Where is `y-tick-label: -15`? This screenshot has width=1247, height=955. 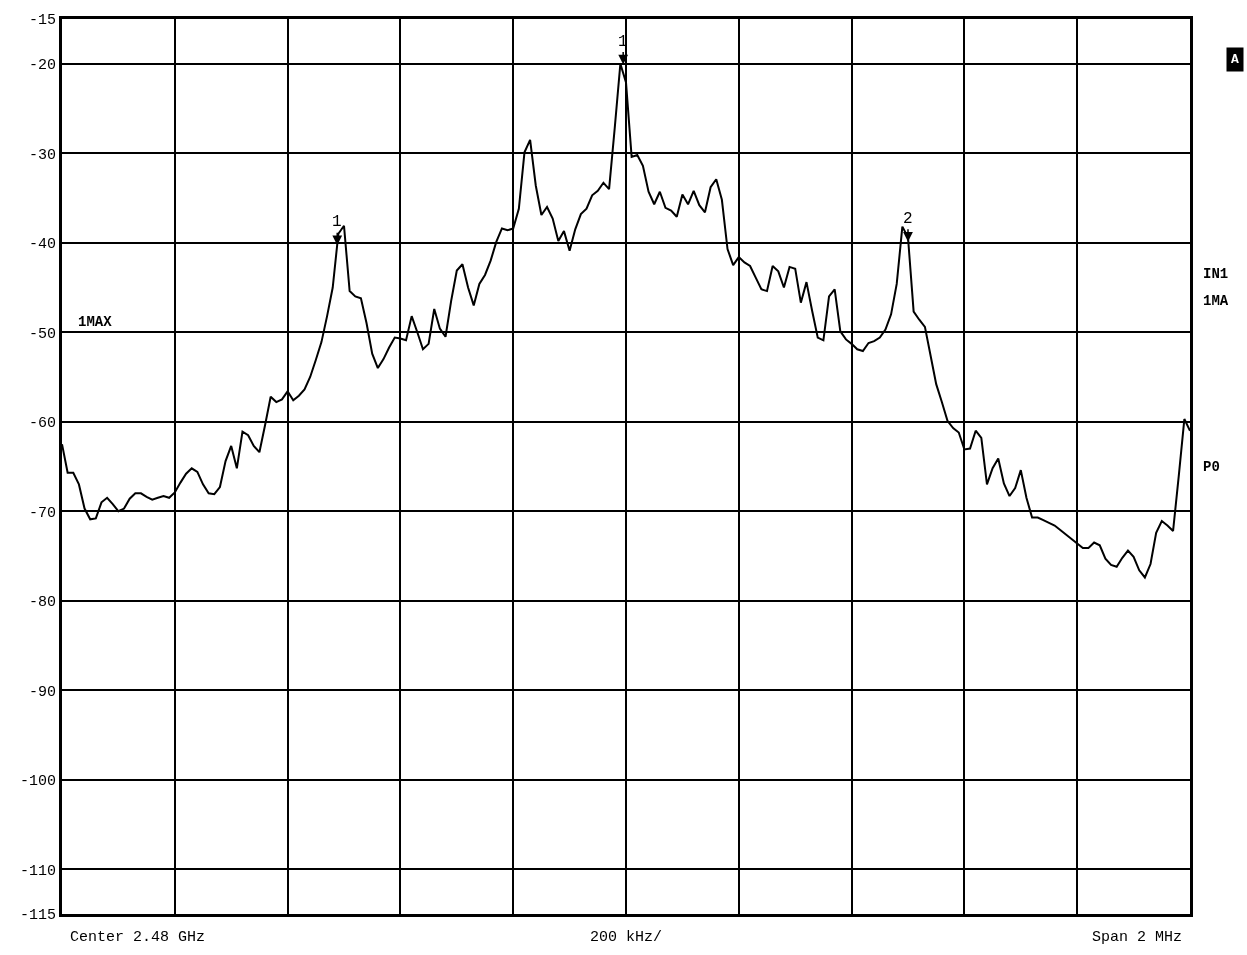
y-tick-label: -15 is located at coordinates (42, 21).